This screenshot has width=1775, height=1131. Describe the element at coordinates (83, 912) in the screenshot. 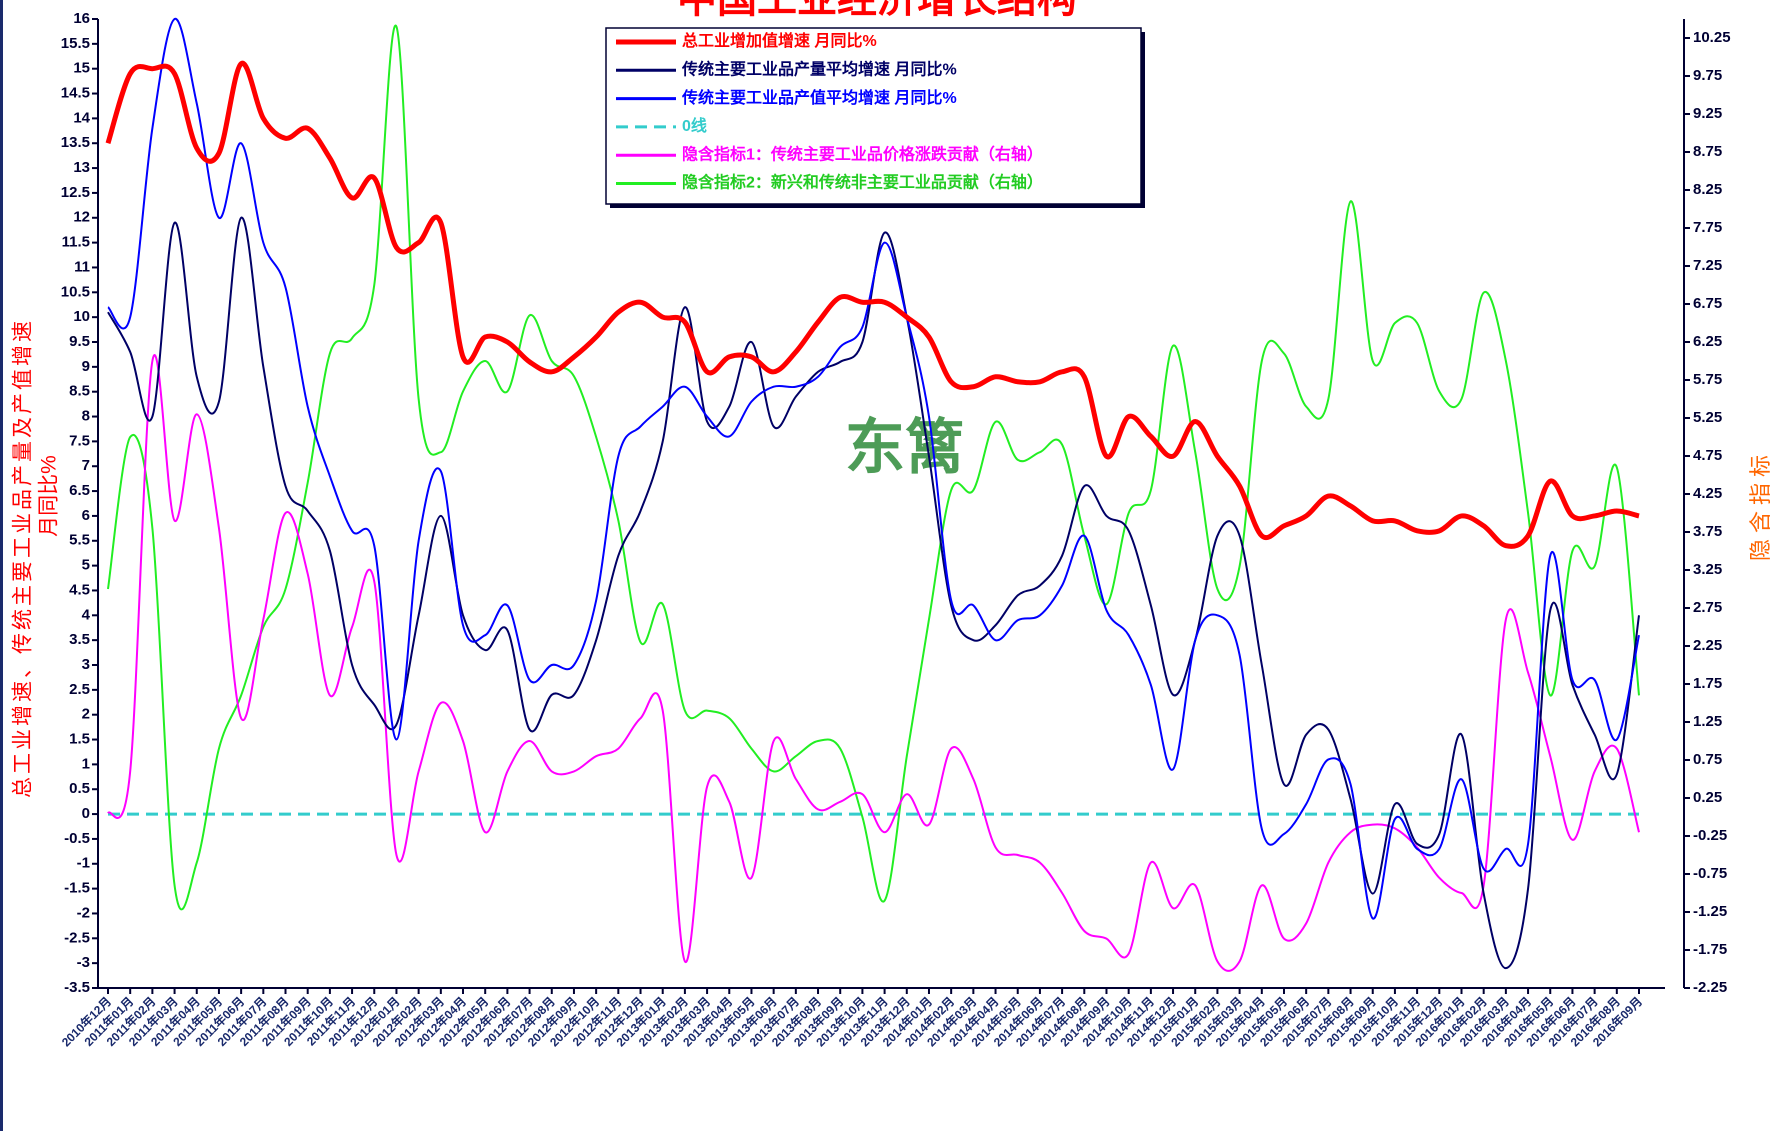

I see `y-tick-label: -2` at that location.